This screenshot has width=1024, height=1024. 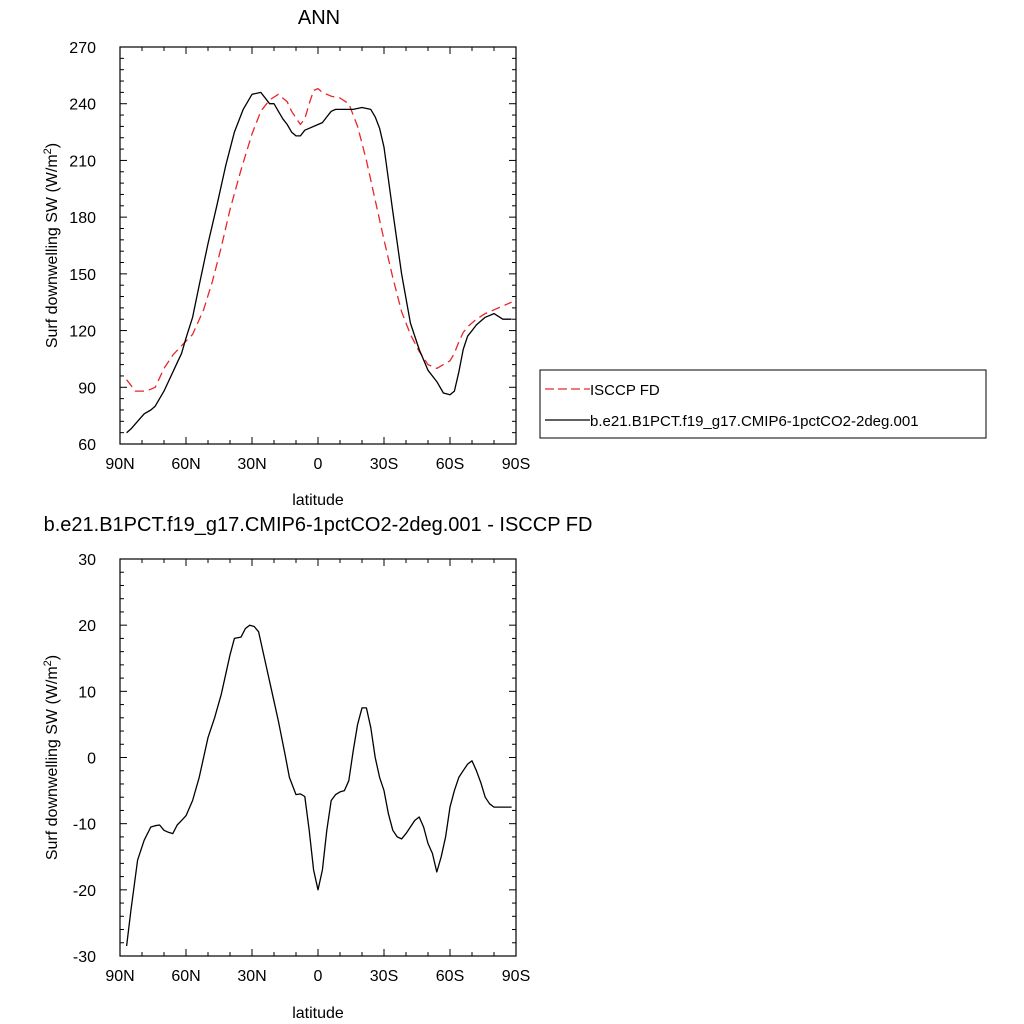 I want to click on y-tick-label: 270, so click(x=82, y=48).